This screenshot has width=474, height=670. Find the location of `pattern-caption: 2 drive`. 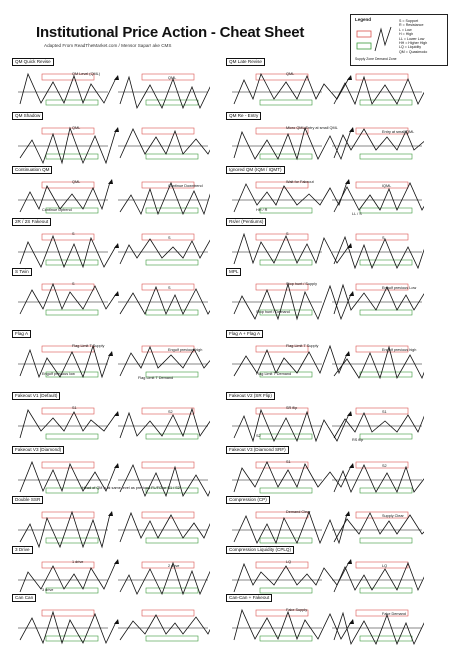

pattern-caption: 2 drive is located at coordinates (174, 566).